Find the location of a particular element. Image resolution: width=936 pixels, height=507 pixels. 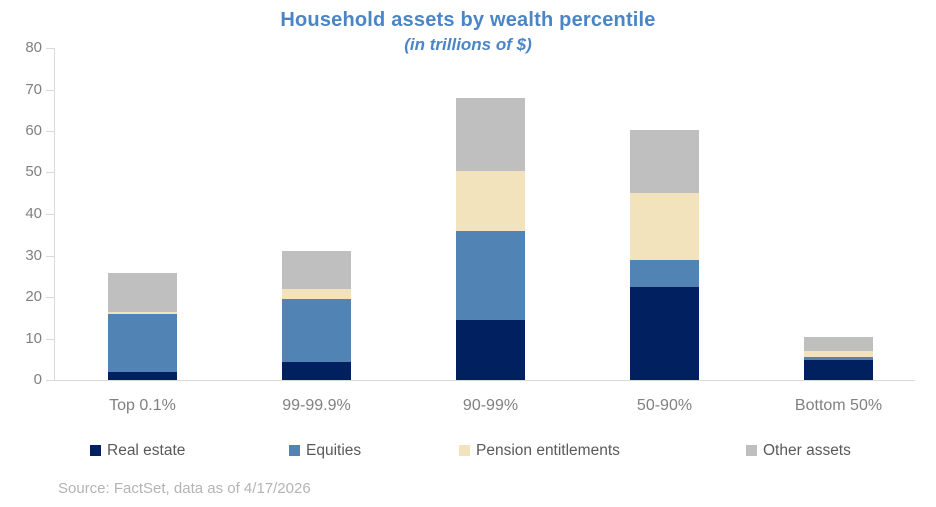

source-note: Source: FactSet, data as of 4/17/2026 is located at coordinates (184, 488).